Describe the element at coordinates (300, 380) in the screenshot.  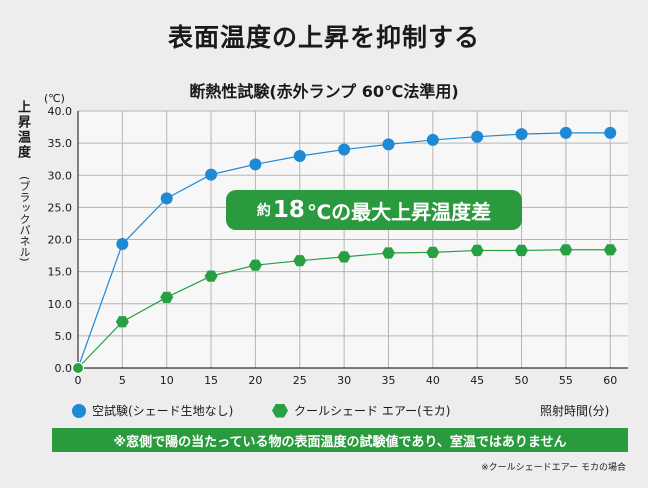
I see `x-tick-label: 25` at that location.